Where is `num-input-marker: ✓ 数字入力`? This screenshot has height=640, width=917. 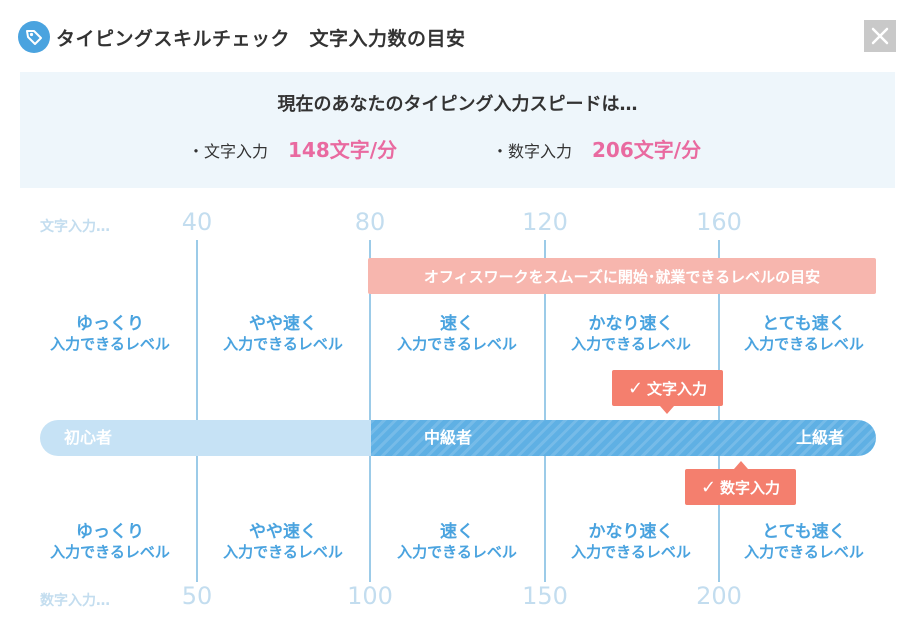 num-input-marker: ✓ 数字入力 is located at coordinates (740, 487).